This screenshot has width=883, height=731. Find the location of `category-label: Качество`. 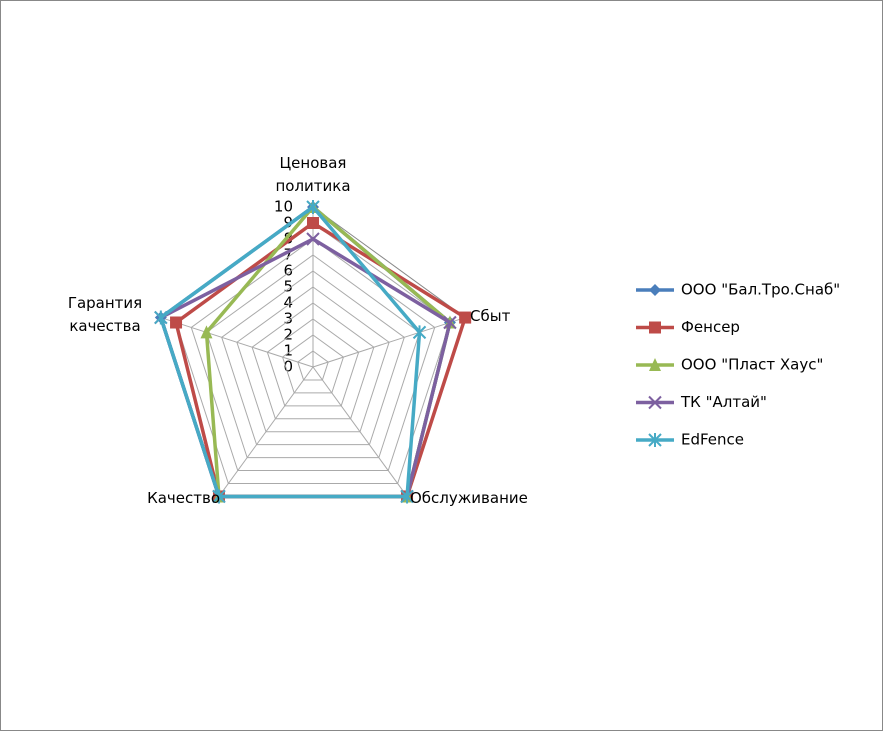

category-label: Качество is located at coordinates (183, 498).